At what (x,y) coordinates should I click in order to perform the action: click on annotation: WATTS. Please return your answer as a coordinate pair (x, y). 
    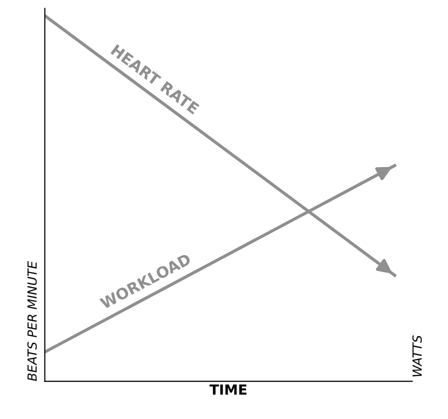
    Looking at the image, I should click on (417, 355).